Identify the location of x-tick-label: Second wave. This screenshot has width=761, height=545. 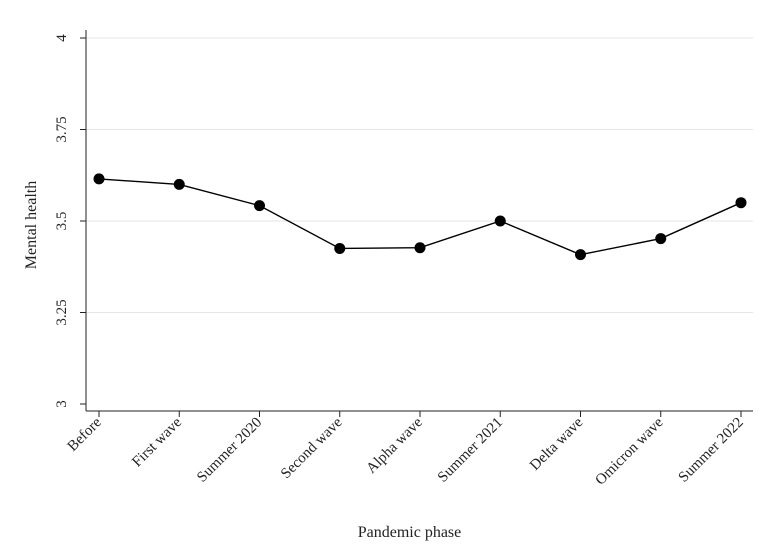
(312, 448).